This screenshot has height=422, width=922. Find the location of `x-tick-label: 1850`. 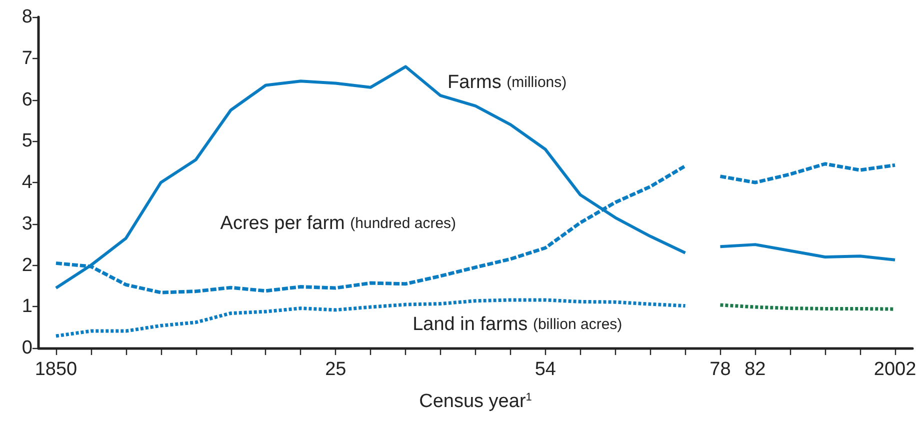

x-tick-label: 1850 is located at coordinates (56, 369).